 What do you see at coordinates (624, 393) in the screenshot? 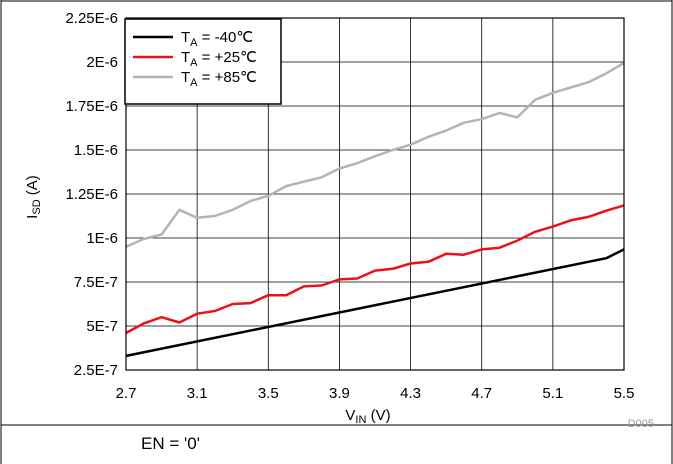
I see `x-tick-label: 5.5` at bounding box center [624, 393].